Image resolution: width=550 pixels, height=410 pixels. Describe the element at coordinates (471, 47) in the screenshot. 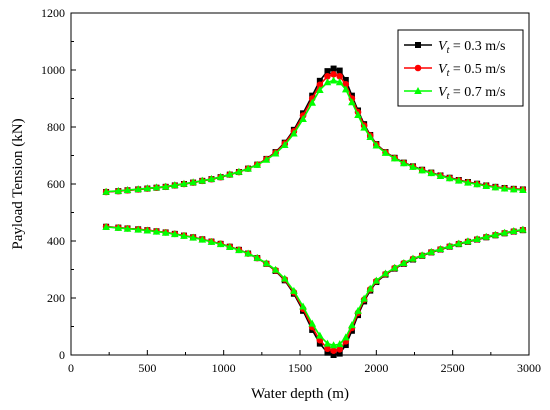

I see `legend-label: Vt = 0.3 m/s` at that location.